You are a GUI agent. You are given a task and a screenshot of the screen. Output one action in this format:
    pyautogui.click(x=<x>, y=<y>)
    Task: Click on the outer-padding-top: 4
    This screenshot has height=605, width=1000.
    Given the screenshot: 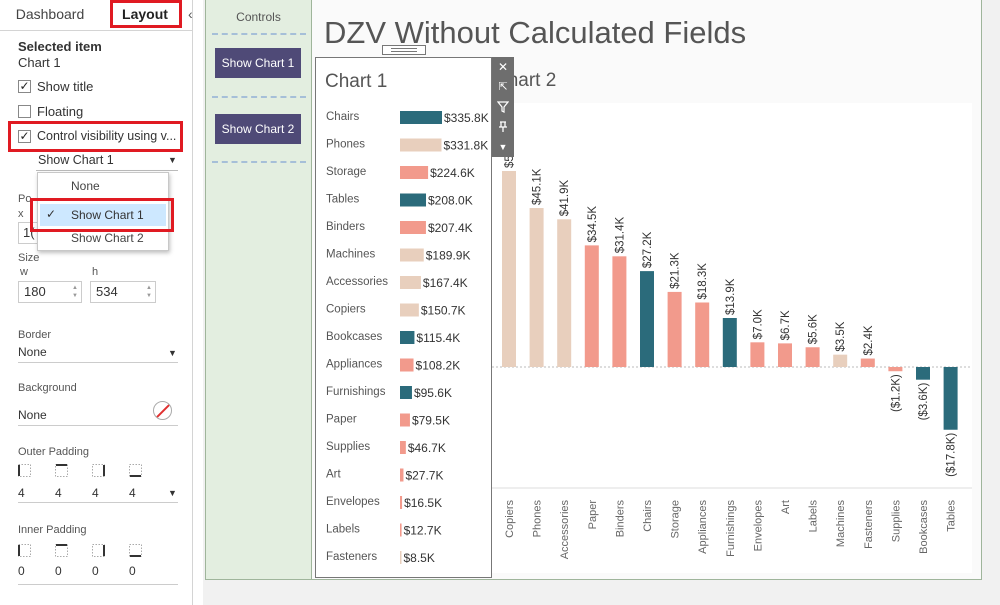 What is the action you would take?
    pyautogui.click(x=58, y=493)
    